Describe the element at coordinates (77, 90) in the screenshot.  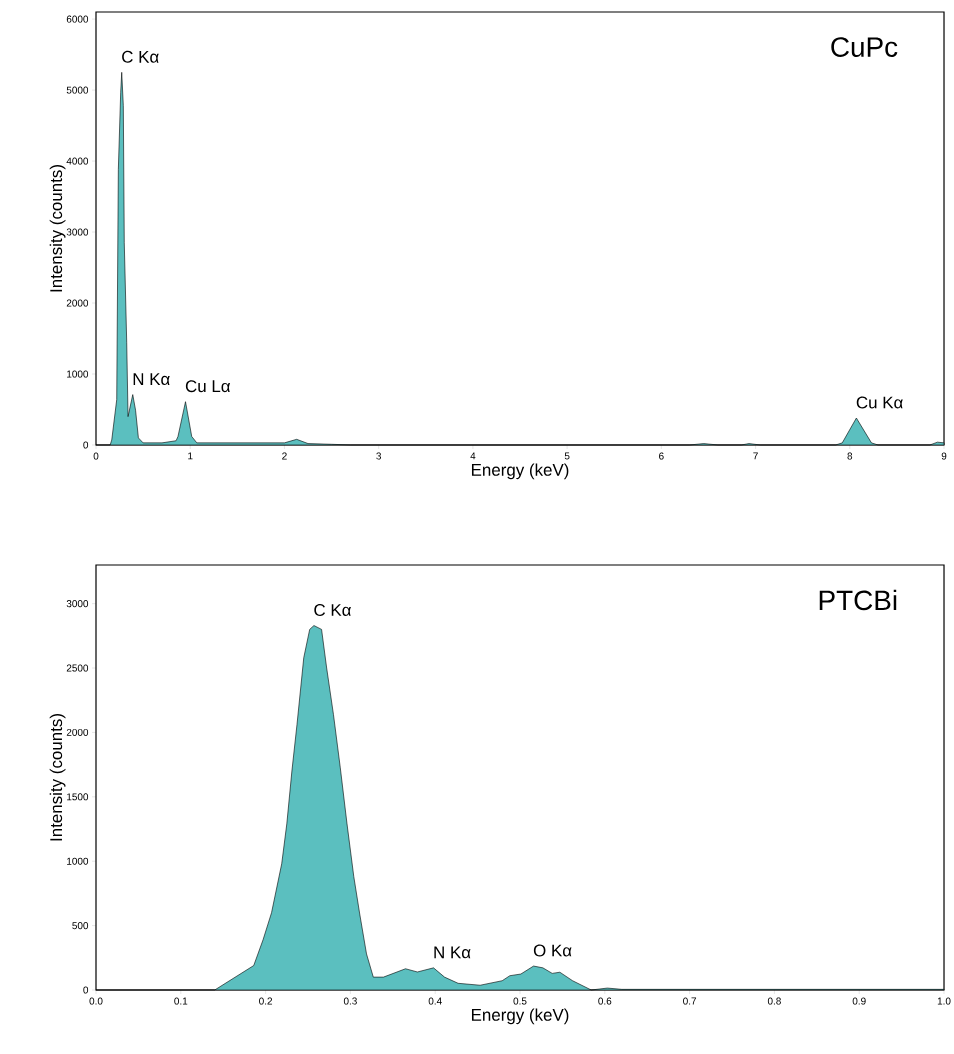
I see `y-tick-label: 5000` at that location.